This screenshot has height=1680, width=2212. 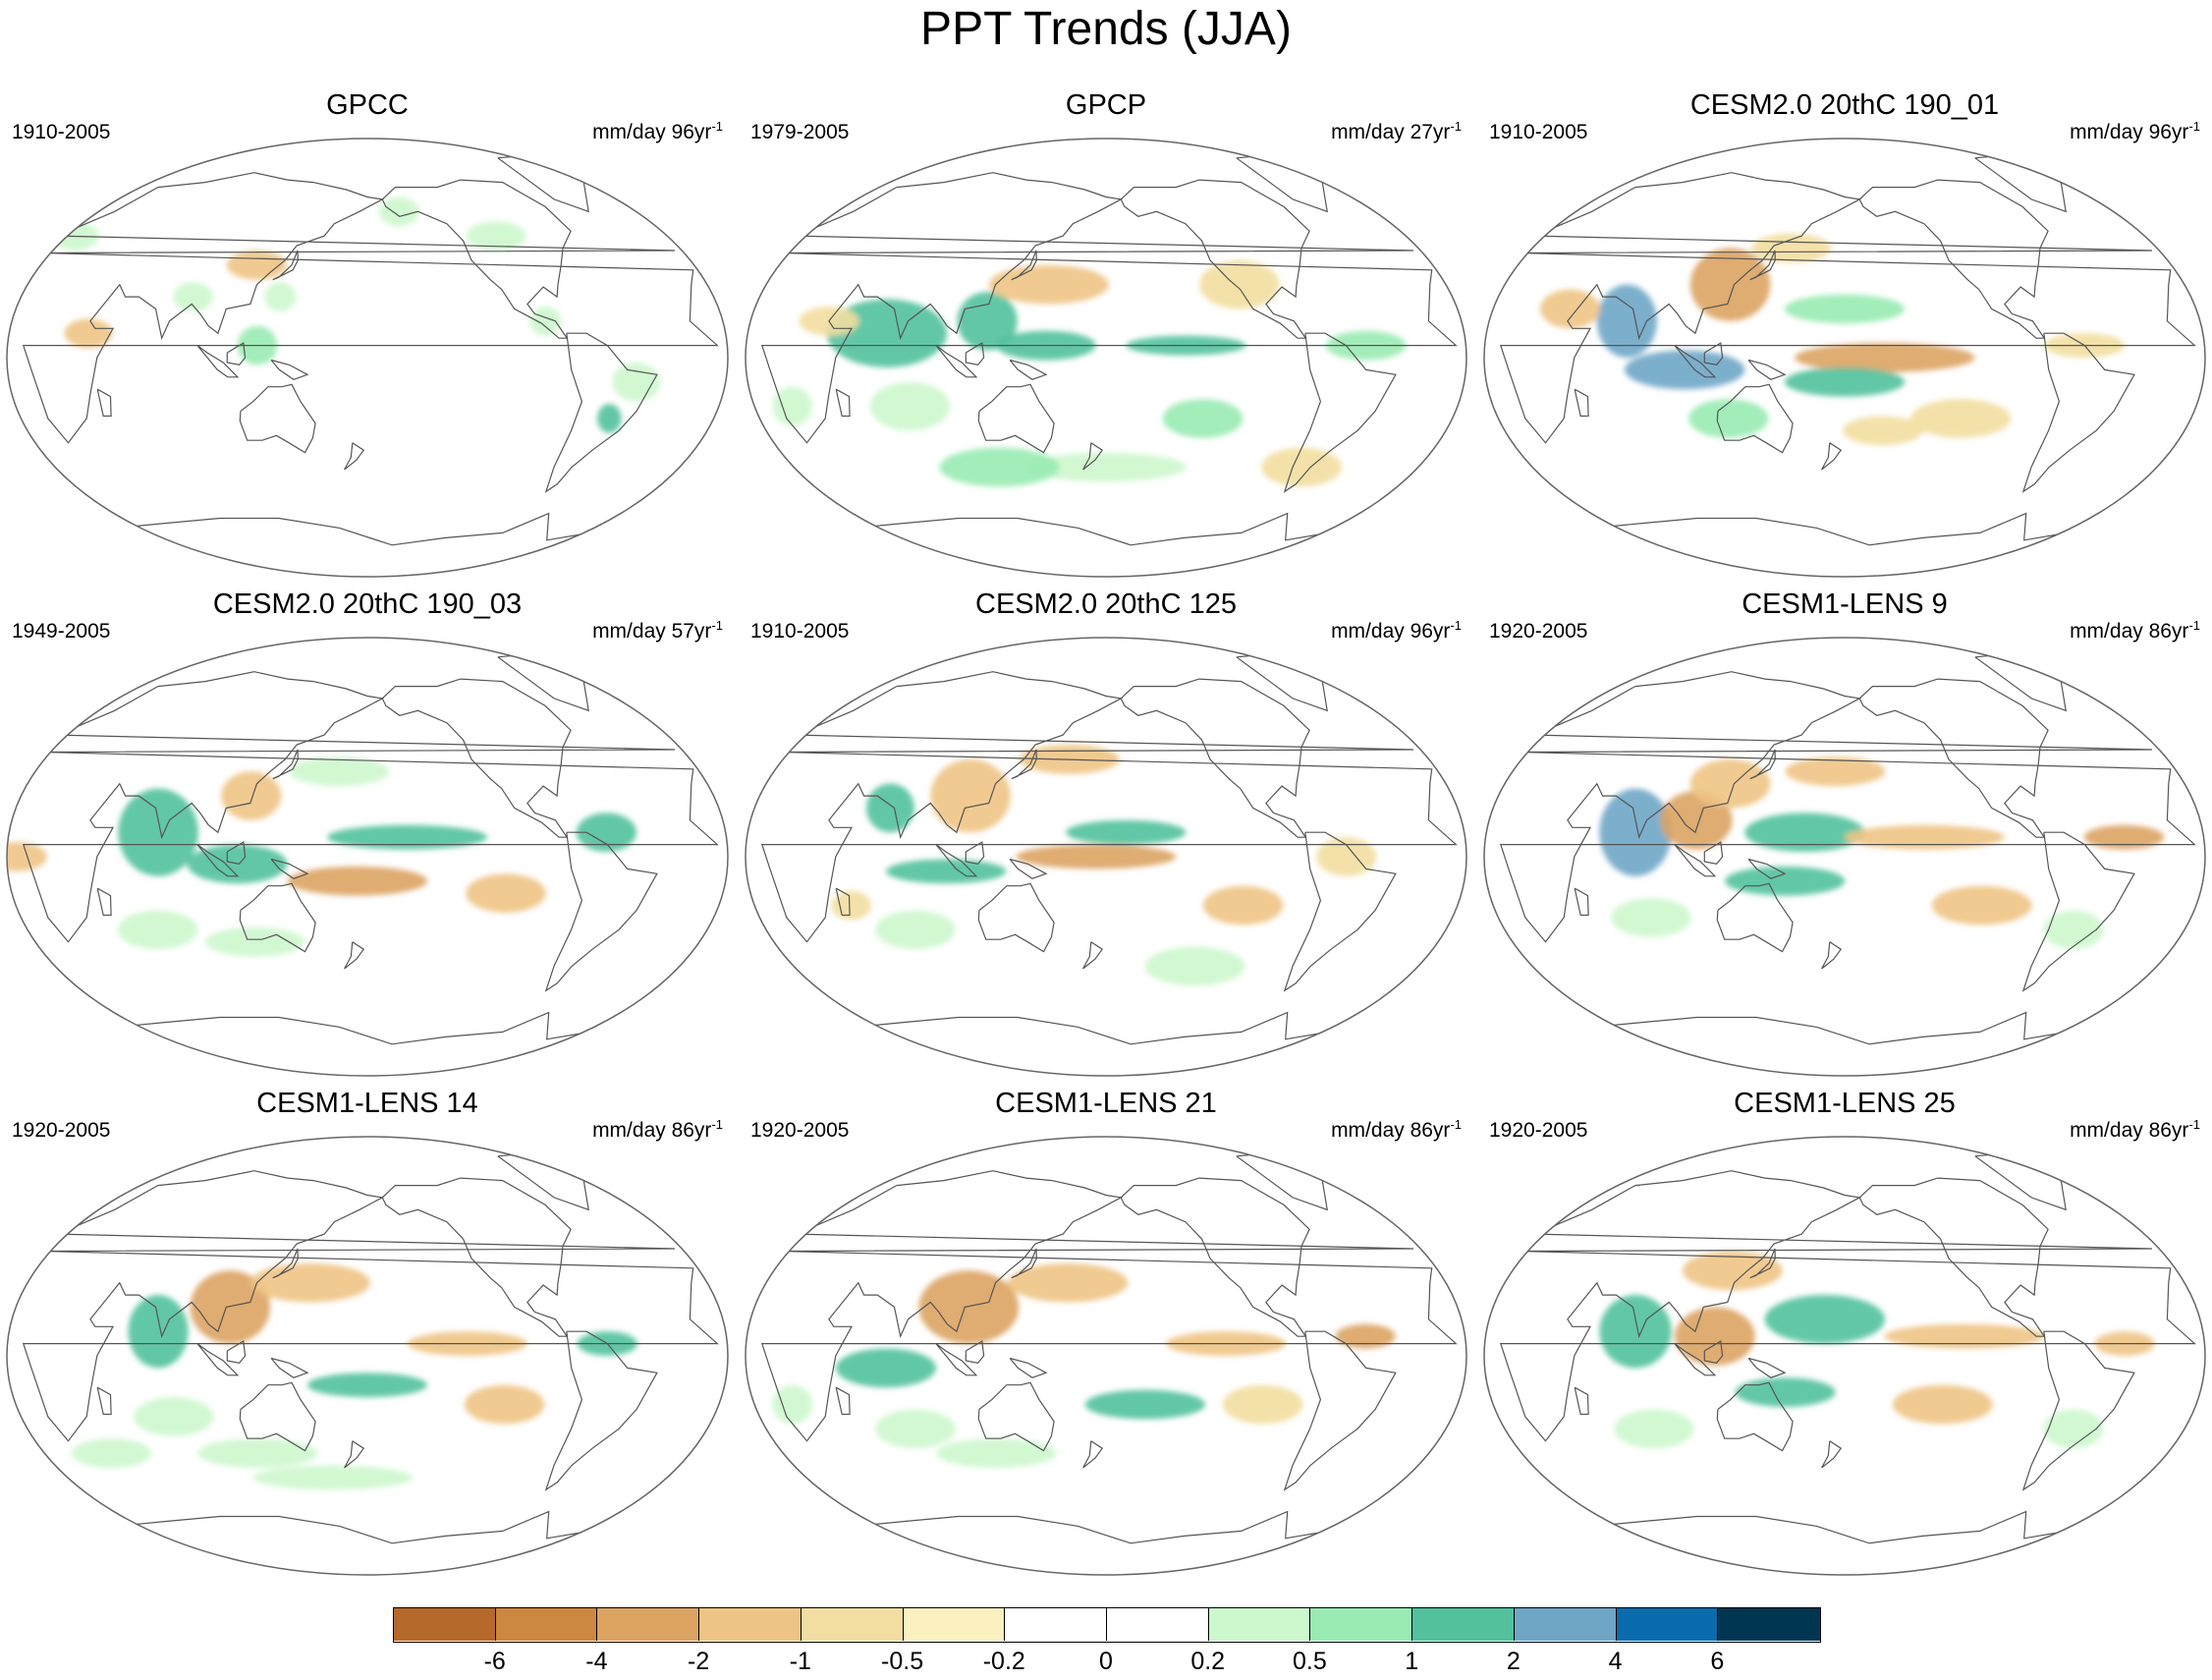 I want to click on colorbar-tick-label: 1, so click(x=1412, y=1661).